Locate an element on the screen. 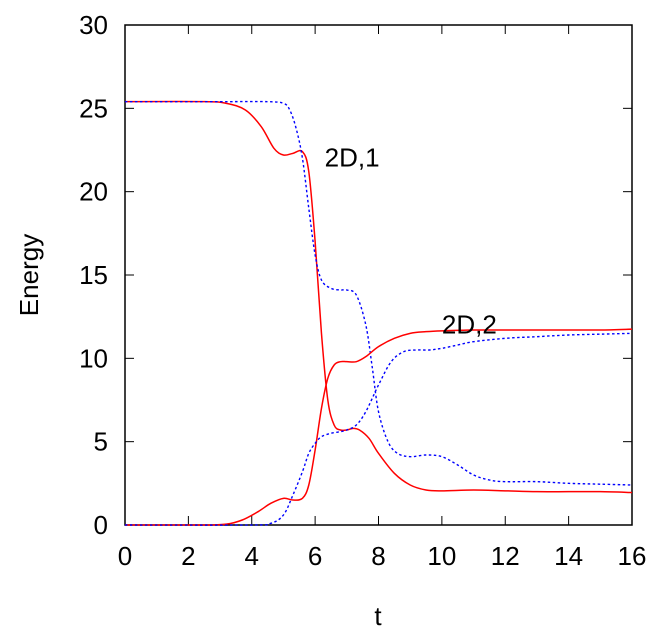 This screenshot has height=643, width=653. y-tick-label: 15 is located at coordinates (93, 275).